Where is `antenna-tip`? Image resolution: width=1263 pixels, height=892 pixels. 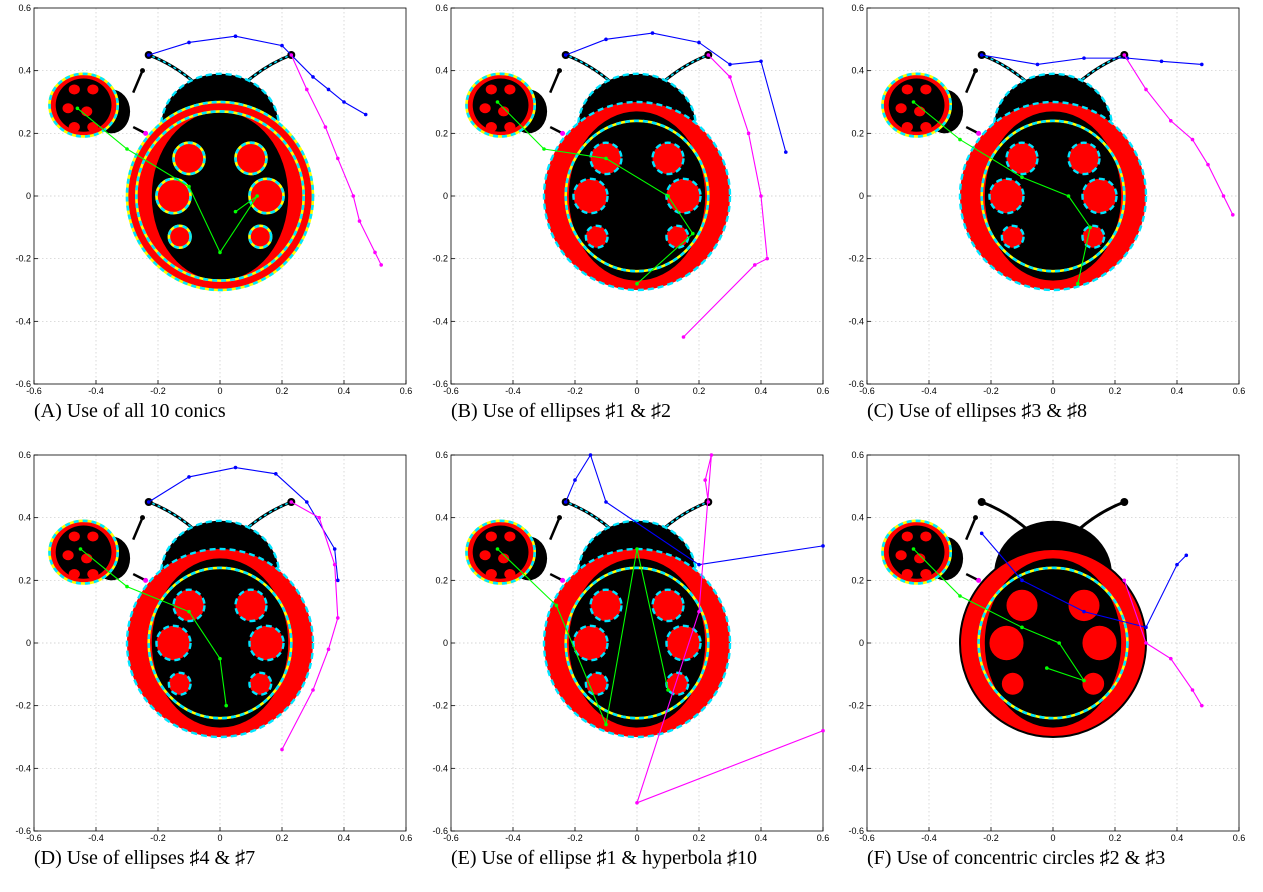 antenna-tip is located at coordinates (981, 502).